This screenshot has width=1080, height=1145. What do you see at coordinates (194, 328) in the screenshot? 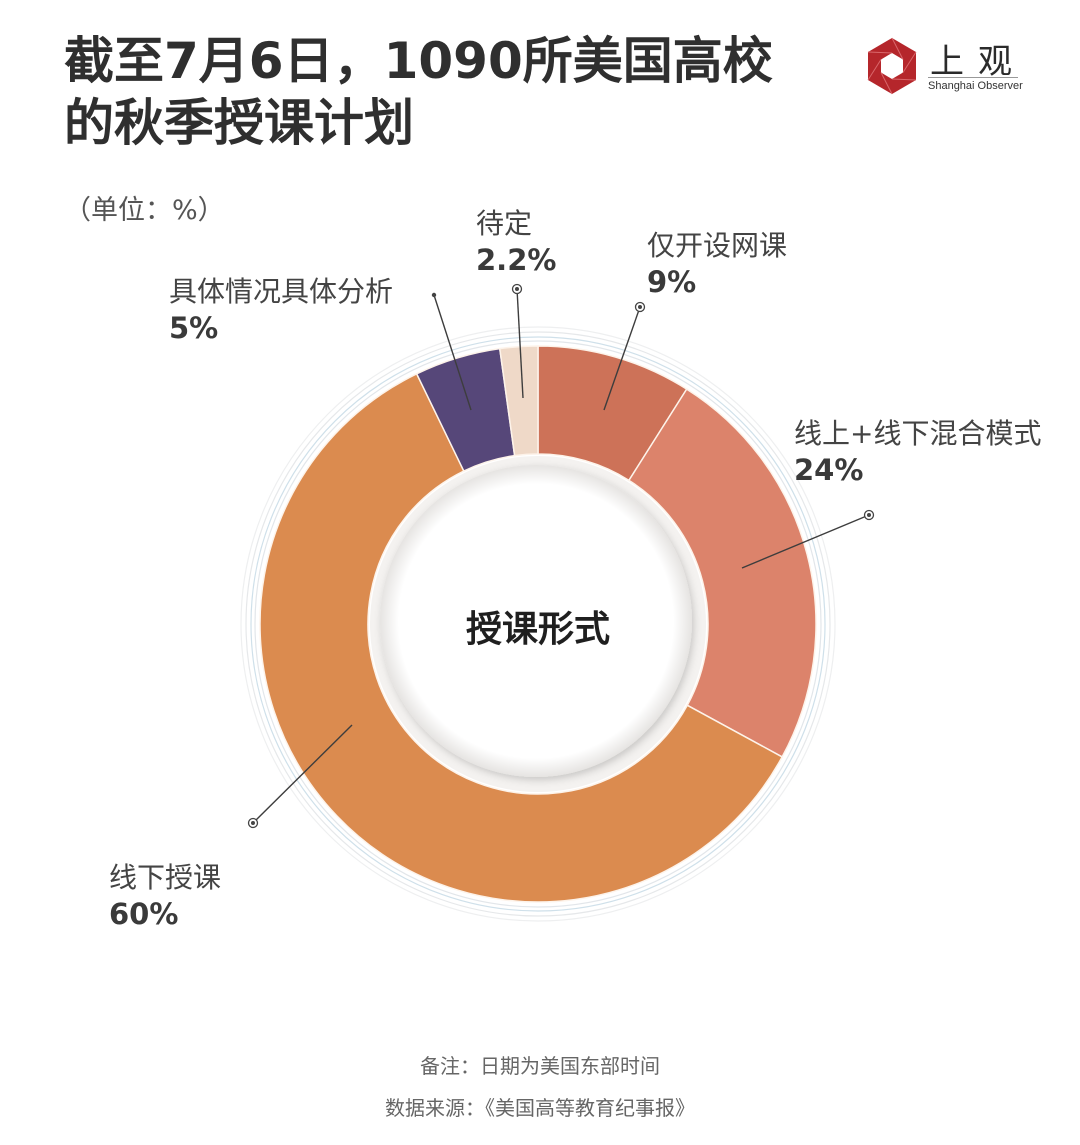
I see `label-value: 5%` at bounding box center [194, 328].